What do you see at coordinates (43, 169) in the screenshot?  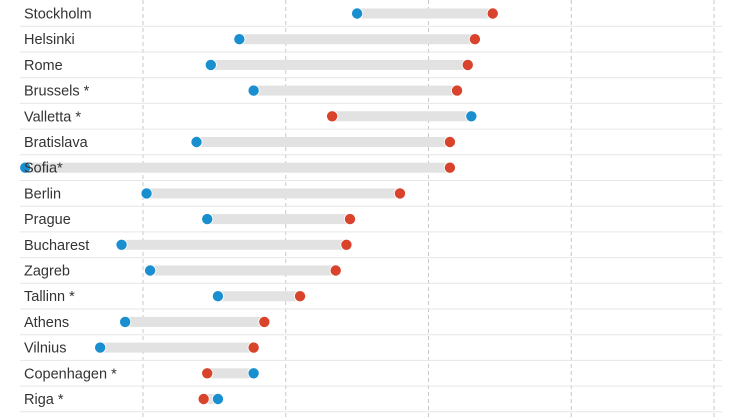 I see `category-label: Sofia*` at bounding box center [43, 169].